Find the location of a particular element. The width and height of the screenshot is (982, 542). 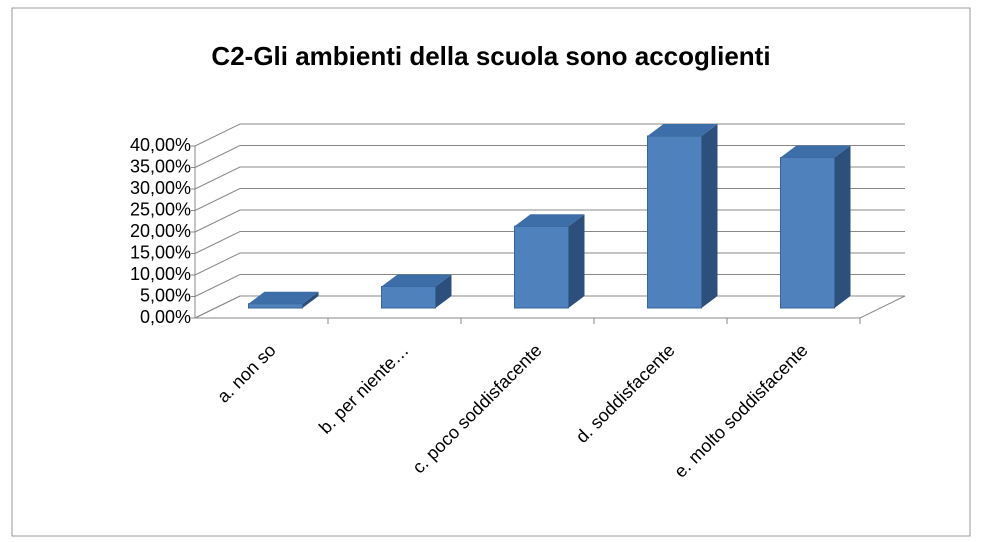

y-tick-label: 20,00% is located at coordinates (160, 231).